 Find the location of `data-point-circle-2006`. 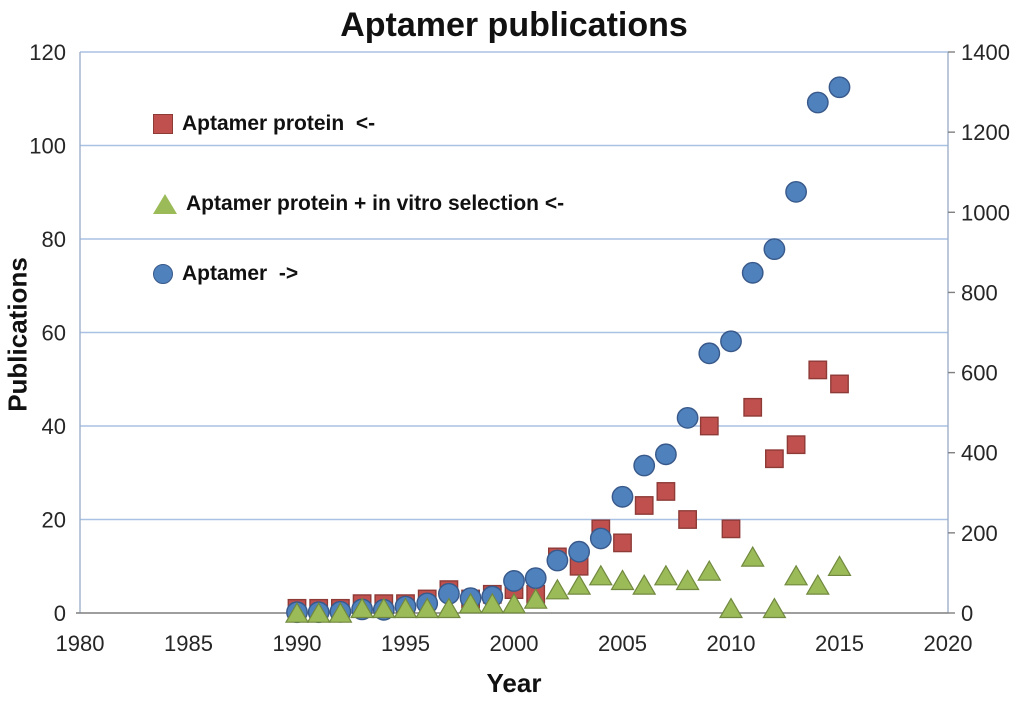

data-point-circle-2006 is located at coordinates (644, 465).